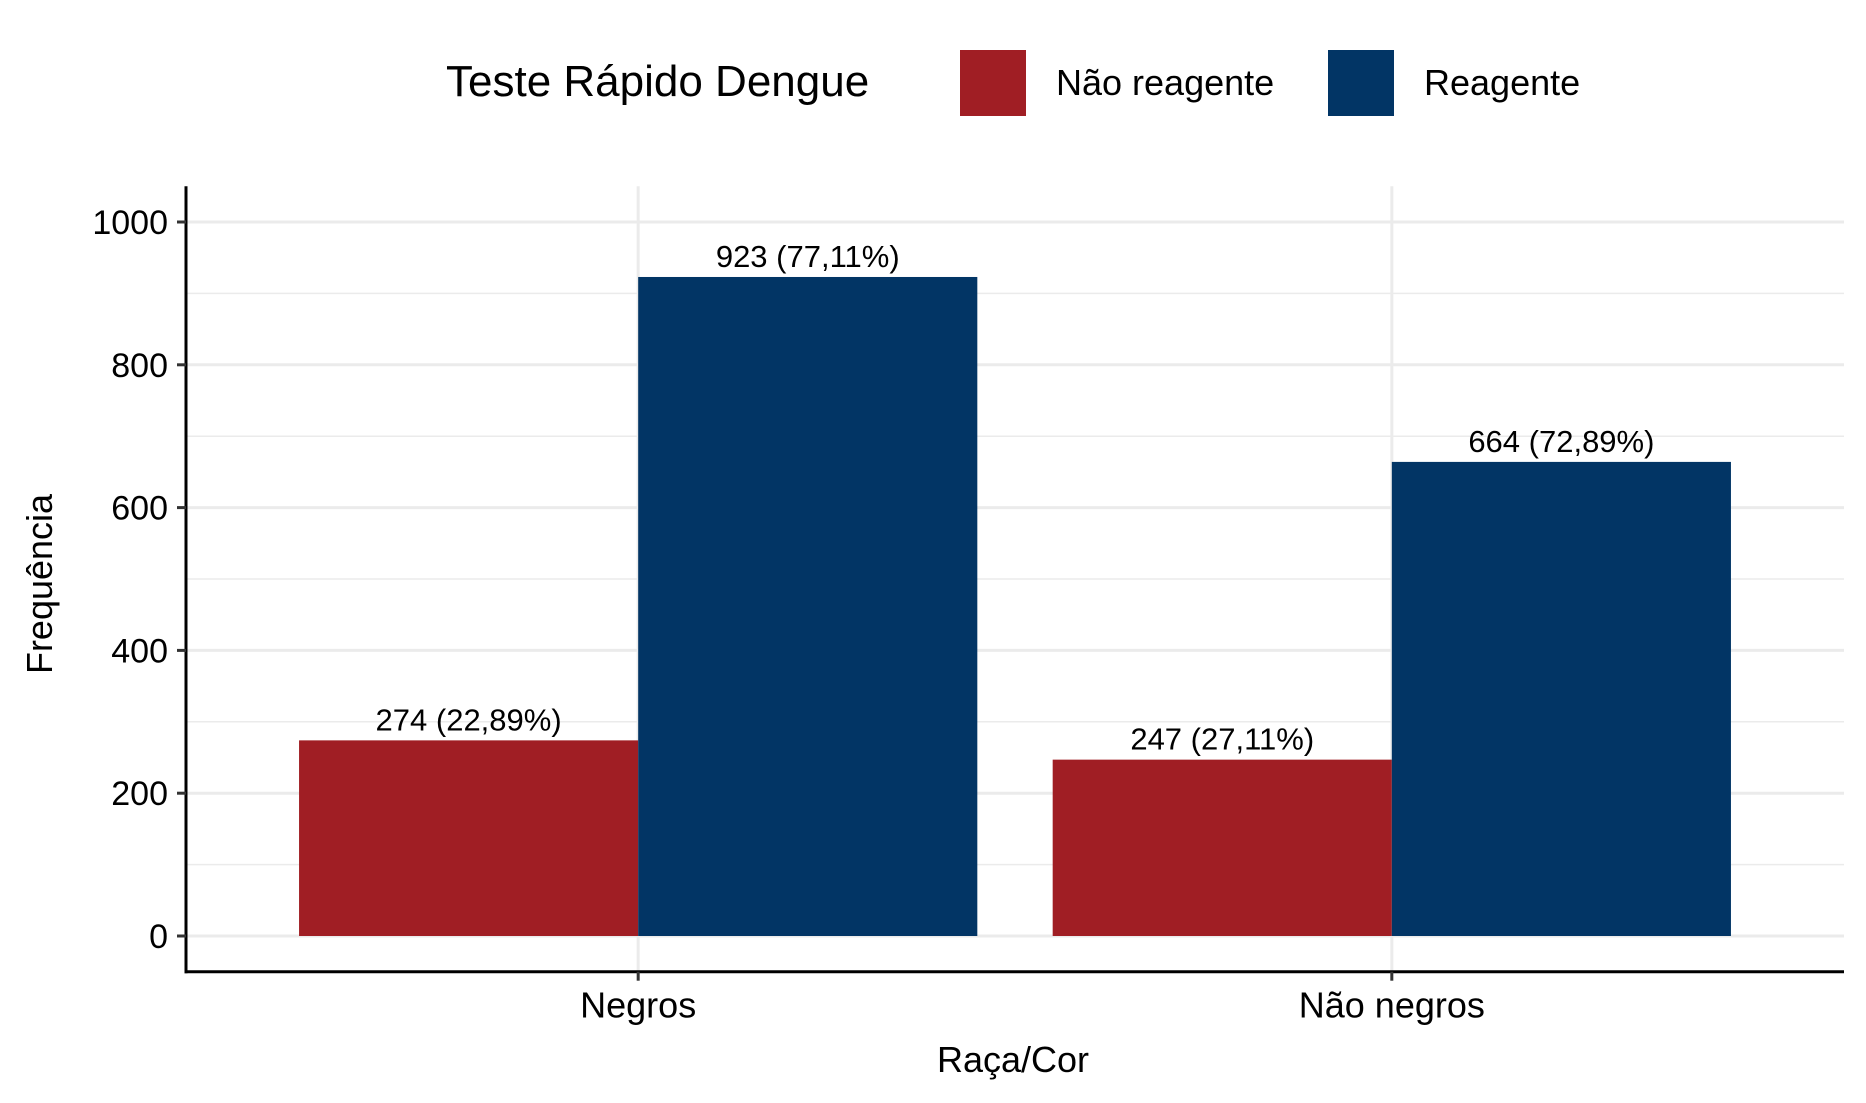 The image size is (1866, 1103). Describe the element at coordinates (139, 366) in the screenshot. I see `y-tick-label: 800` at that location.